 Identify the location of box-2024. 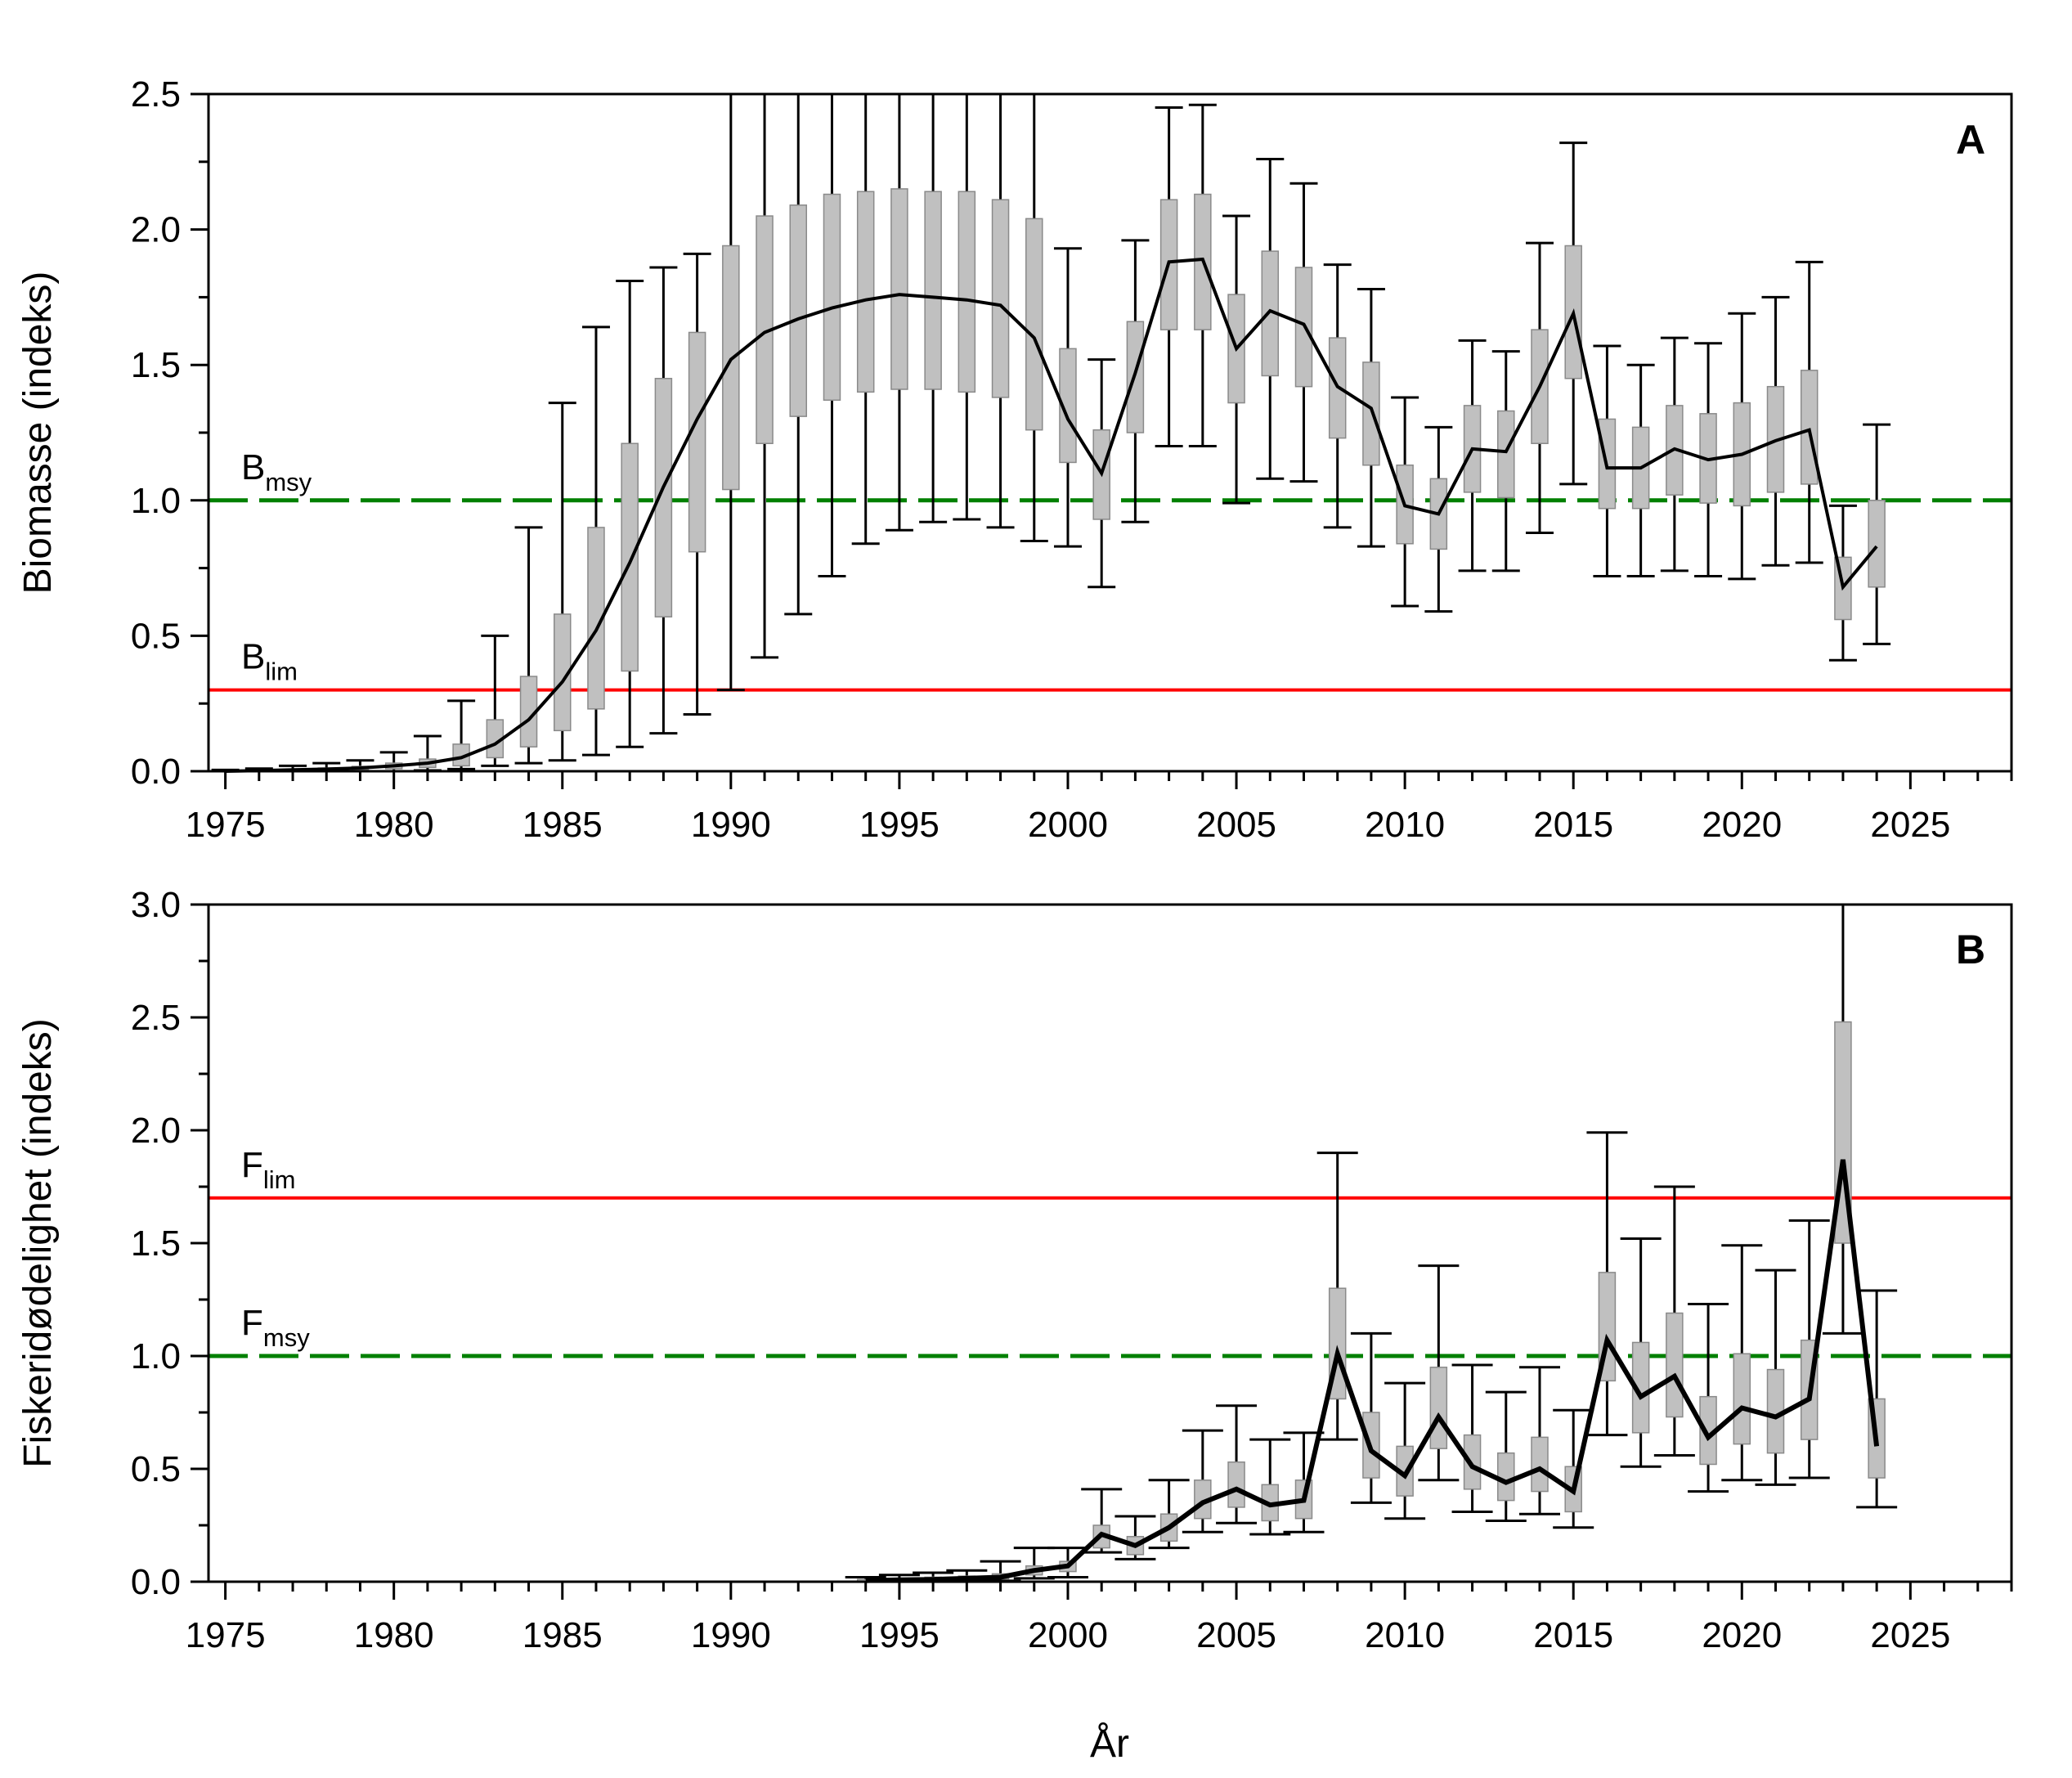
(1877, 534).